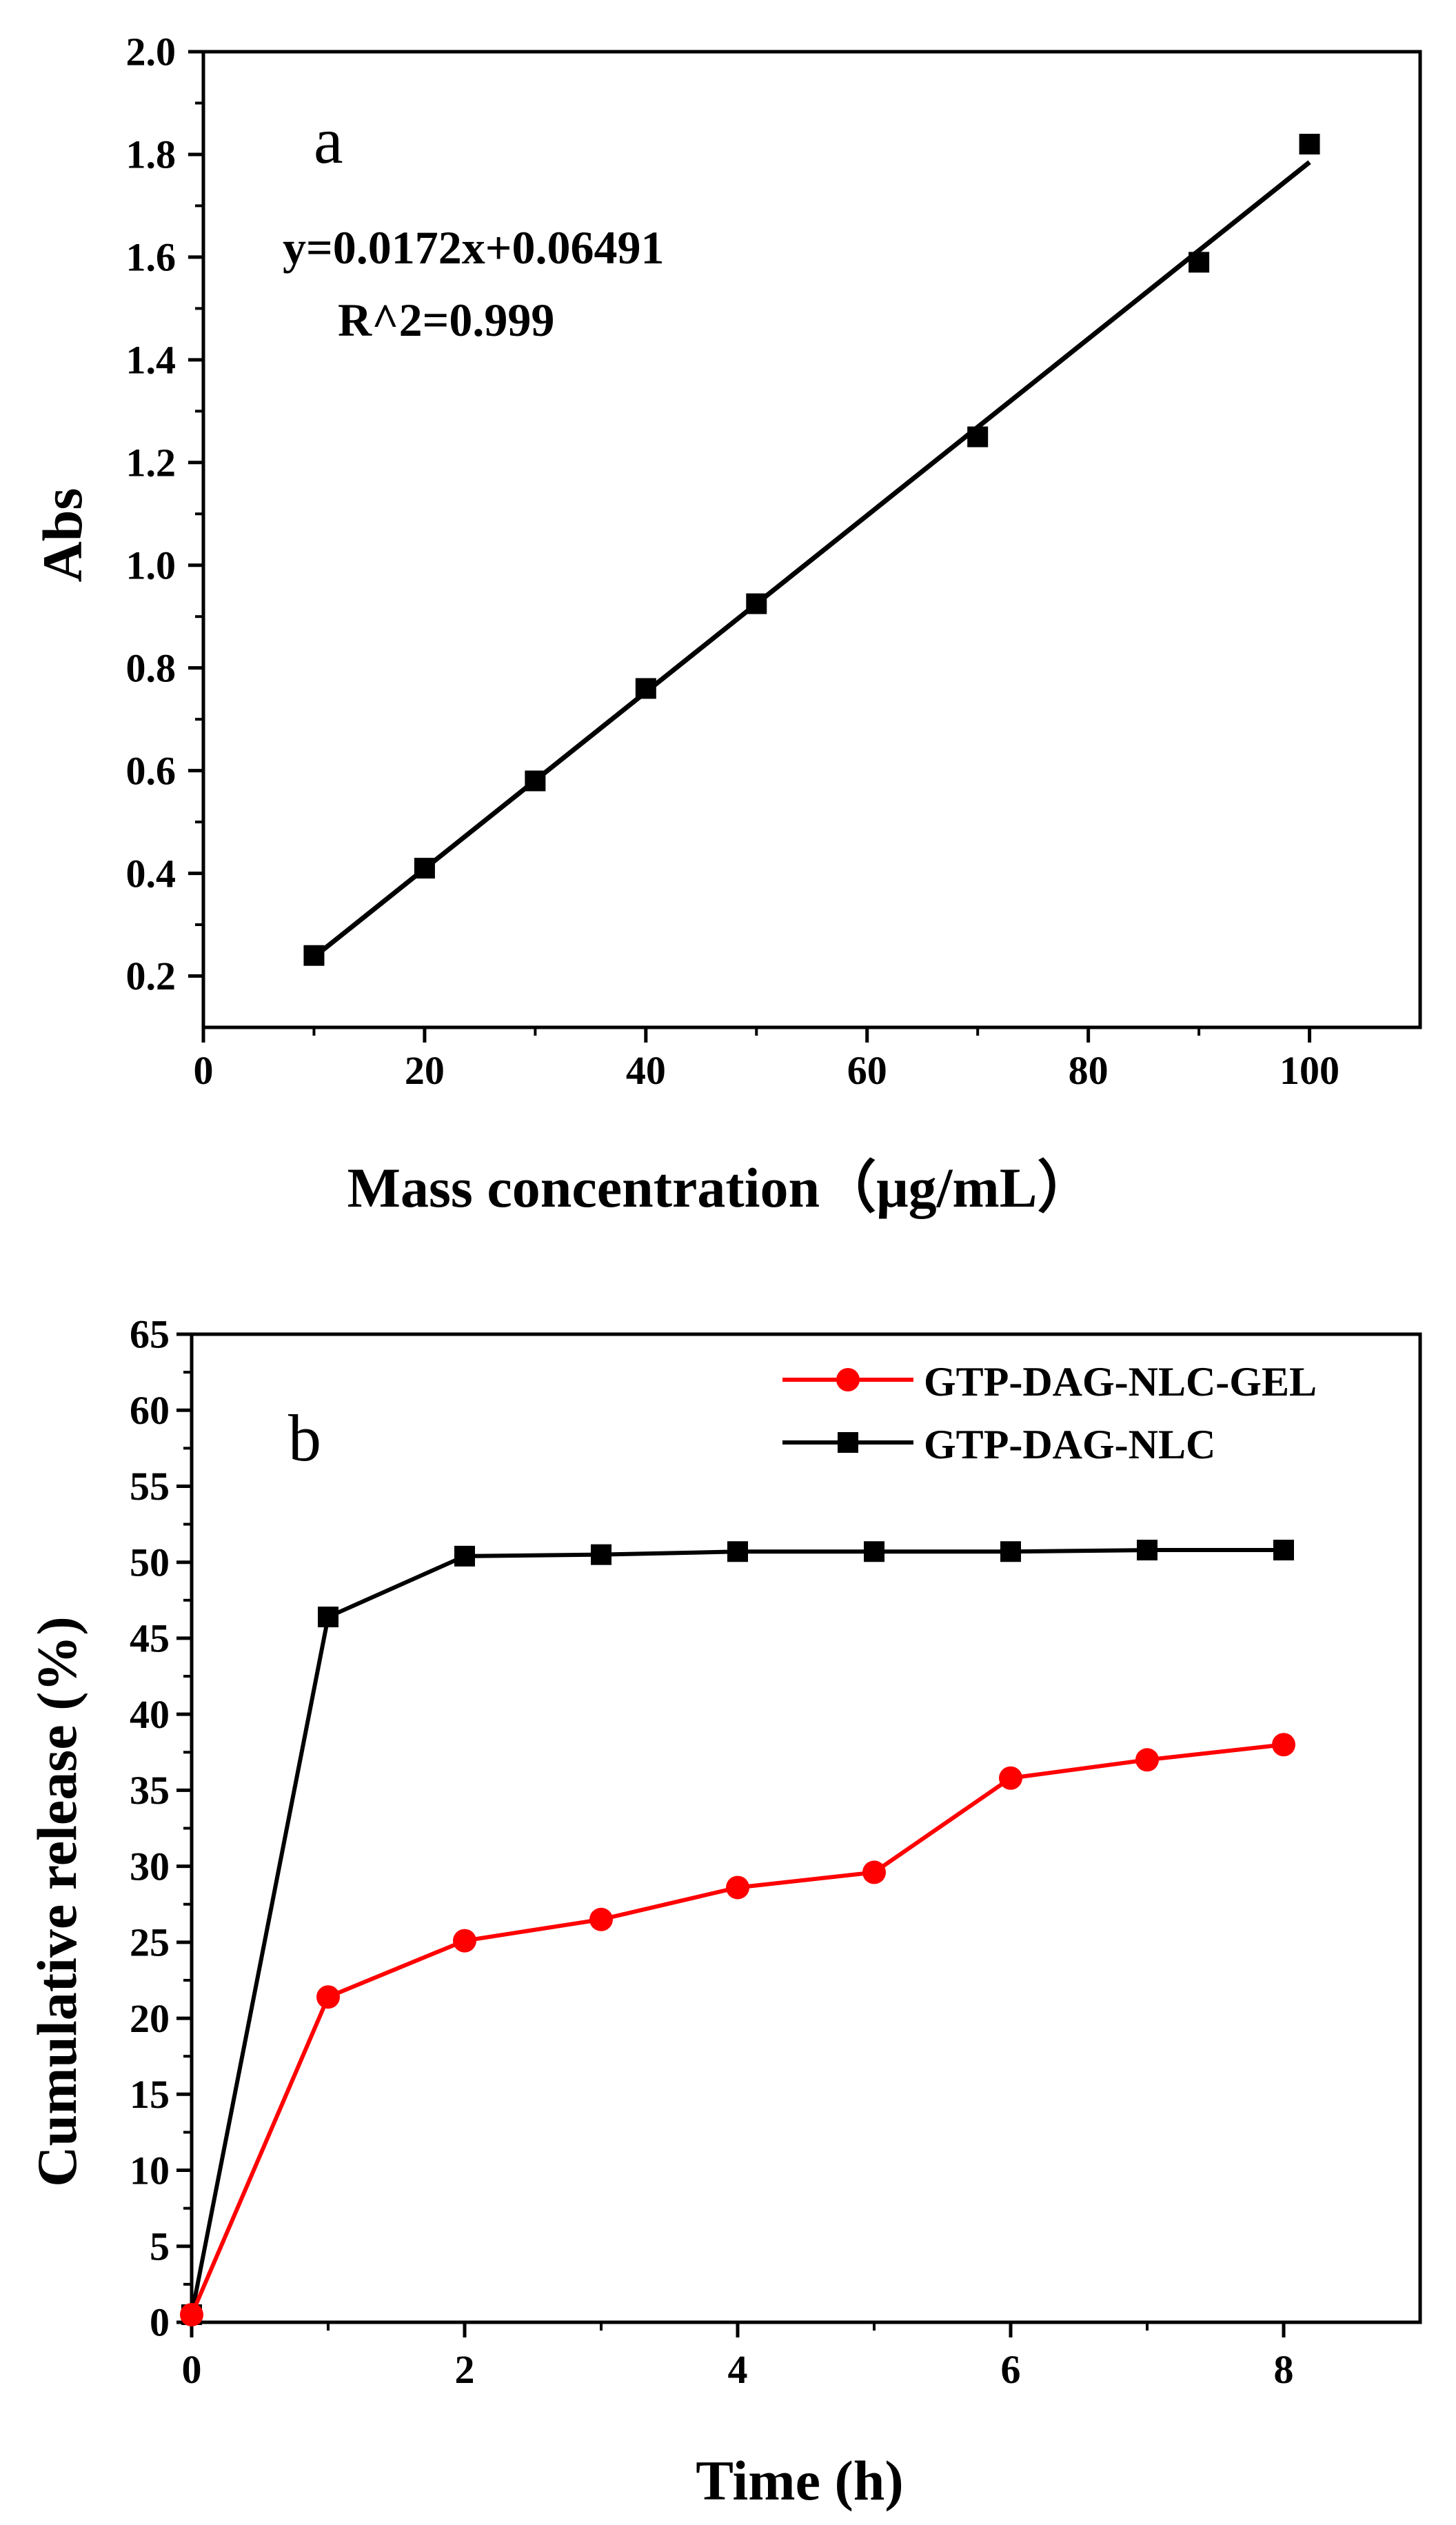 The height and width of the screenshot is (2525, 1456). What do you see at coordinates (150, 2170) in the screenshot?
I see `panel-b-y-tick-label: 10` at bounding box center [150, 2170].